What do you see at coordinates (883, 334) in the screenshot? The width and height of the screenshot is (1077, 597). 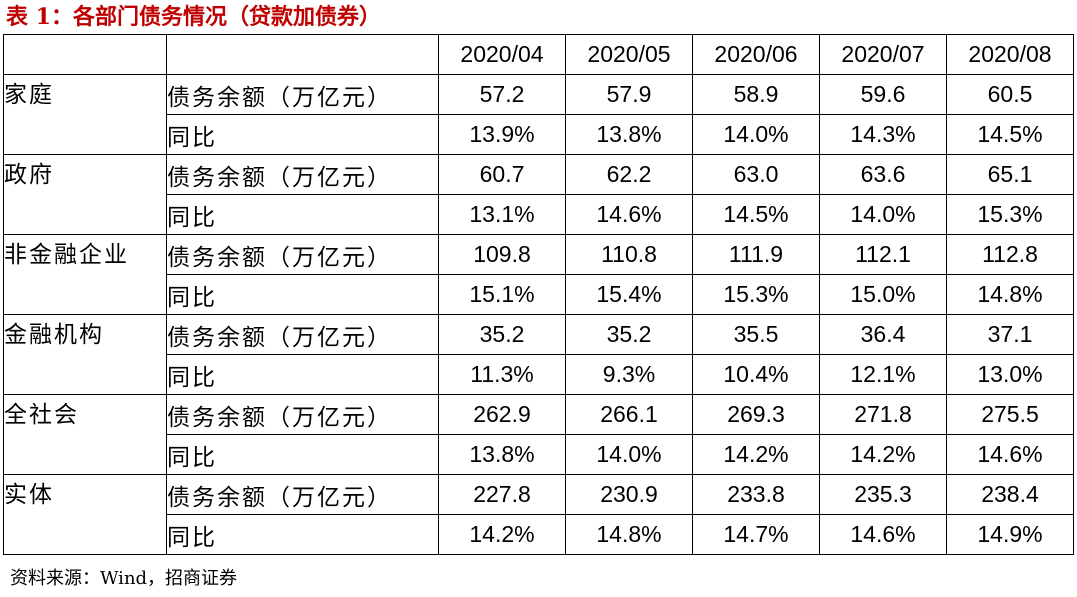 I see `value-cell: 36.4` at bounding box center [883, 334].